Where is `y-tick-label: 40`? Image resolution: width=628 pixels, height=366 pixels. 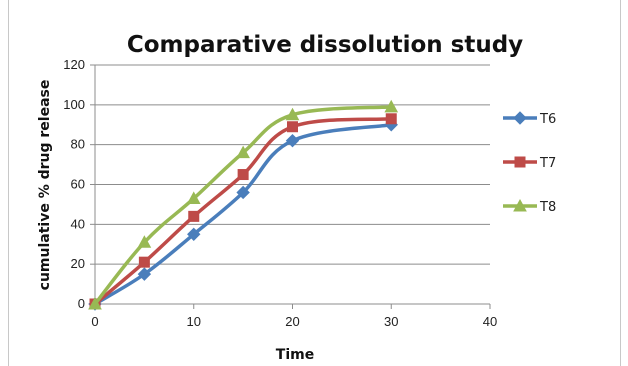 y-tick-label: 40 is located at coordinates (78, 223).